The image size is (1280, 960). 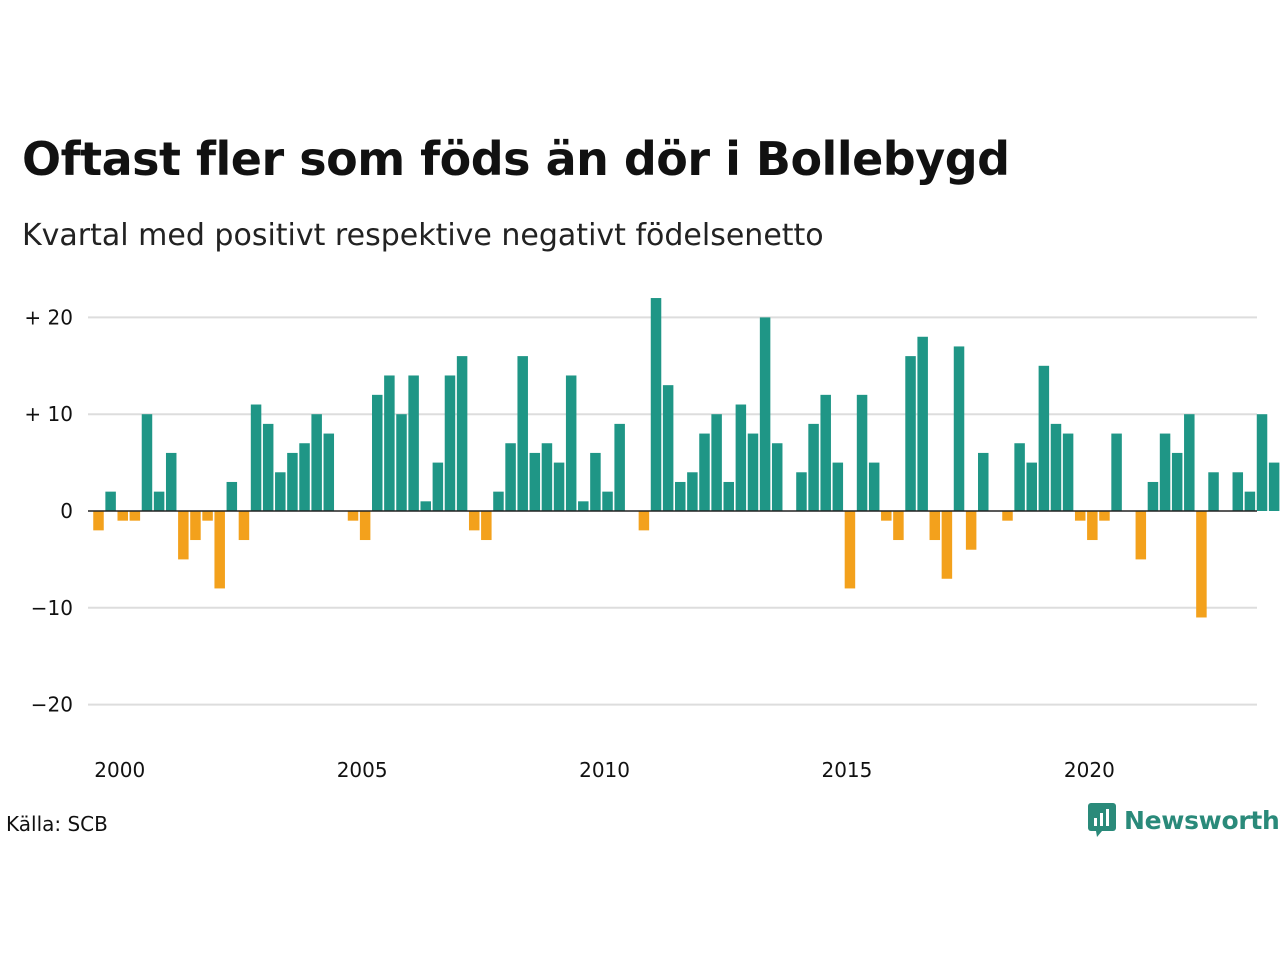 What do you see at coordinates (48, 317) in the screenshot?
I see `y-tick-label: + 20` at bounding box center [48, 317].